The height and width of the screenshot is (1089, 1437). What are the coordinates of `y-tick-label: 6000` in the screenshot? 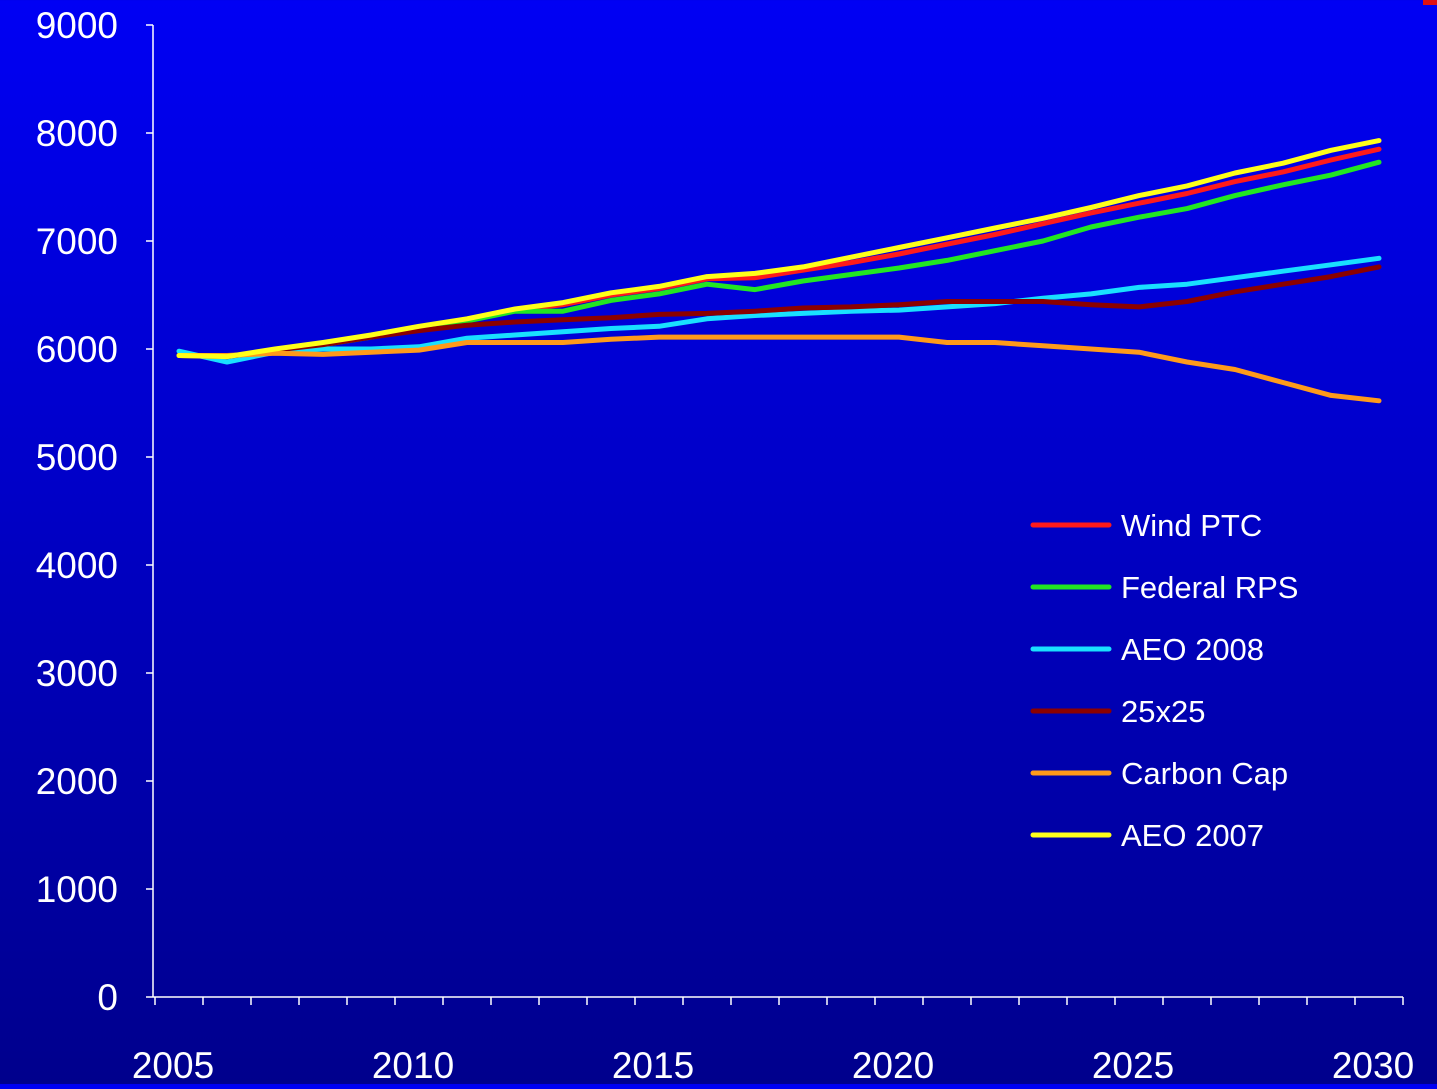 It's located at (77, 349).